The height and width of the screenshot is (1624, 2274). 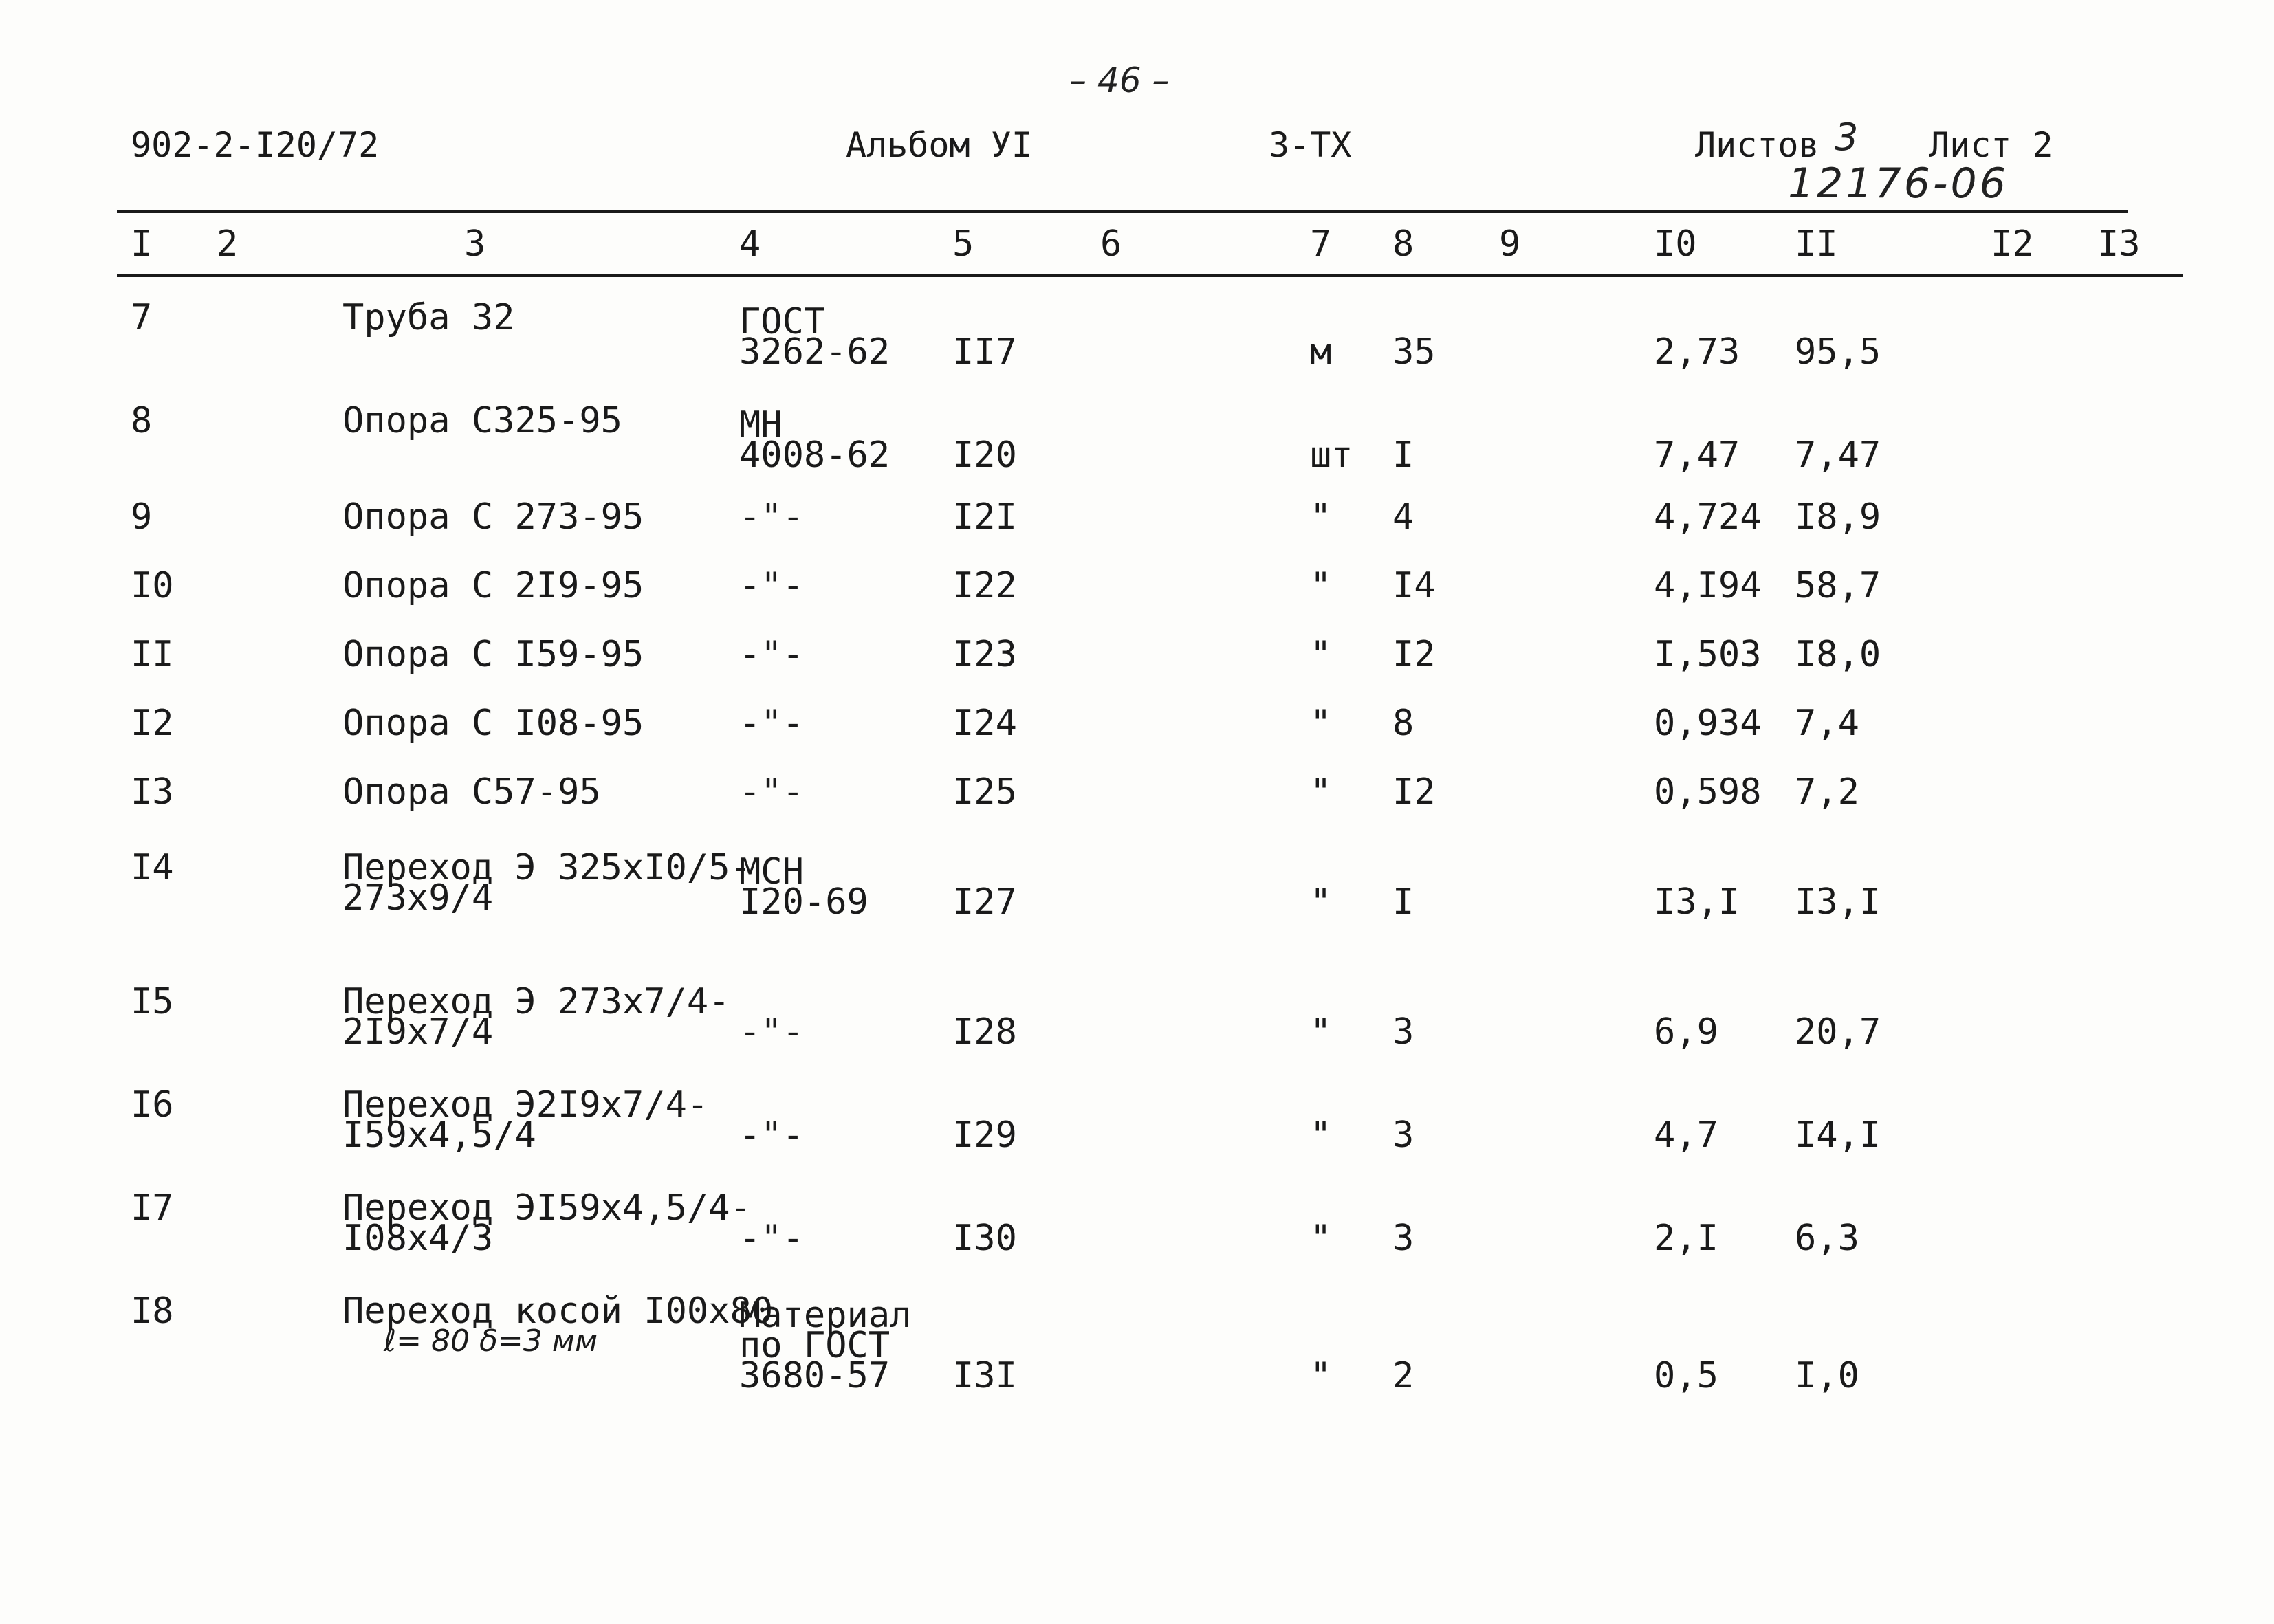 I want to click on row-name-line: Труба 32, so click(x=428, y=317).